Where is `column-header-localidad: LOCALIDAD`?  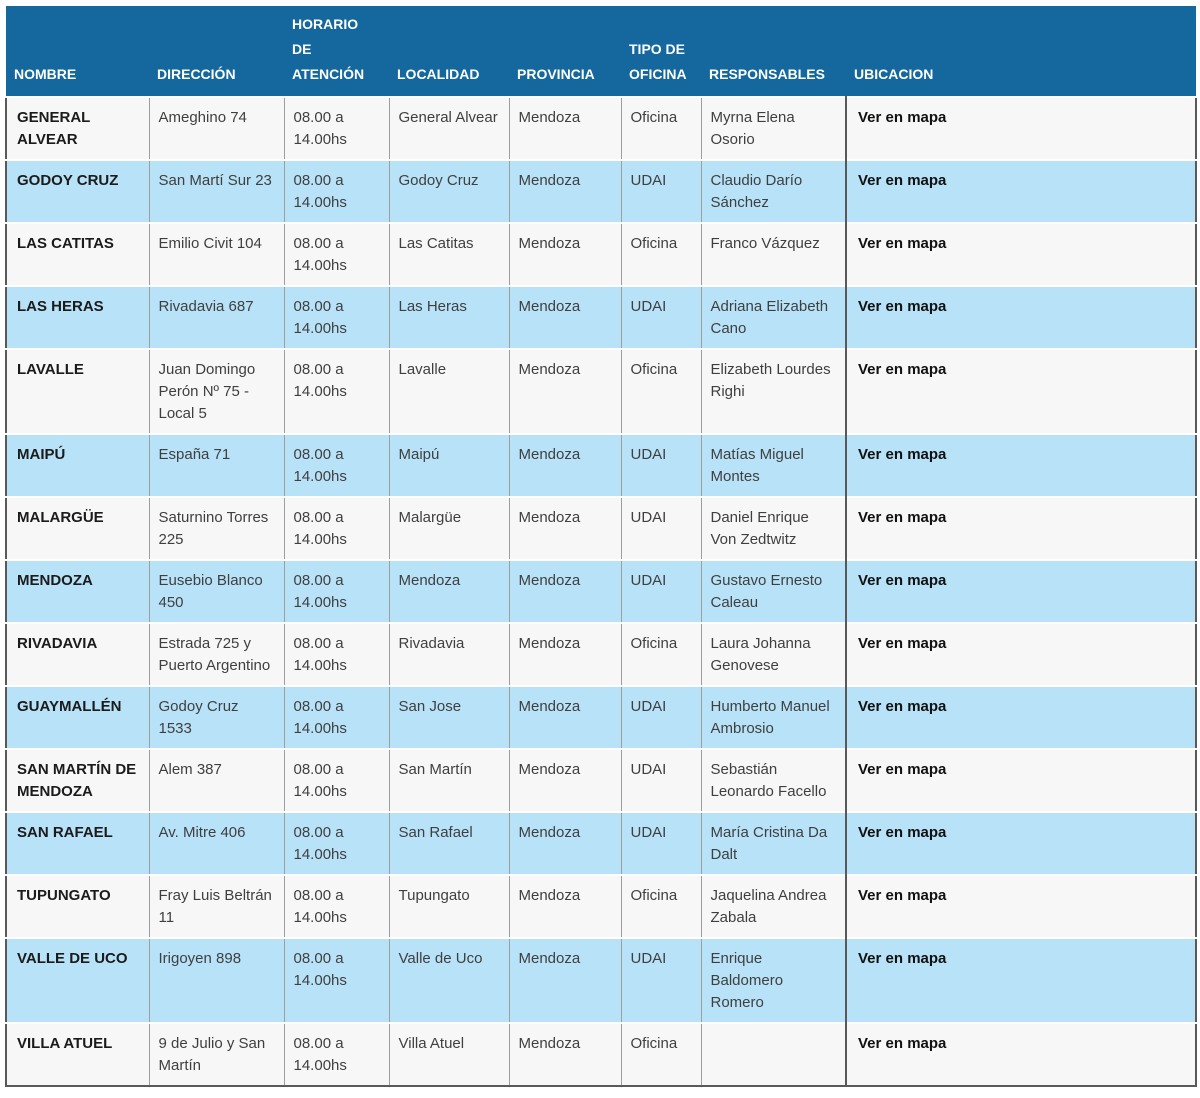
column-header-localidad: LOCALIDAD is located at coordinates (449, 51).